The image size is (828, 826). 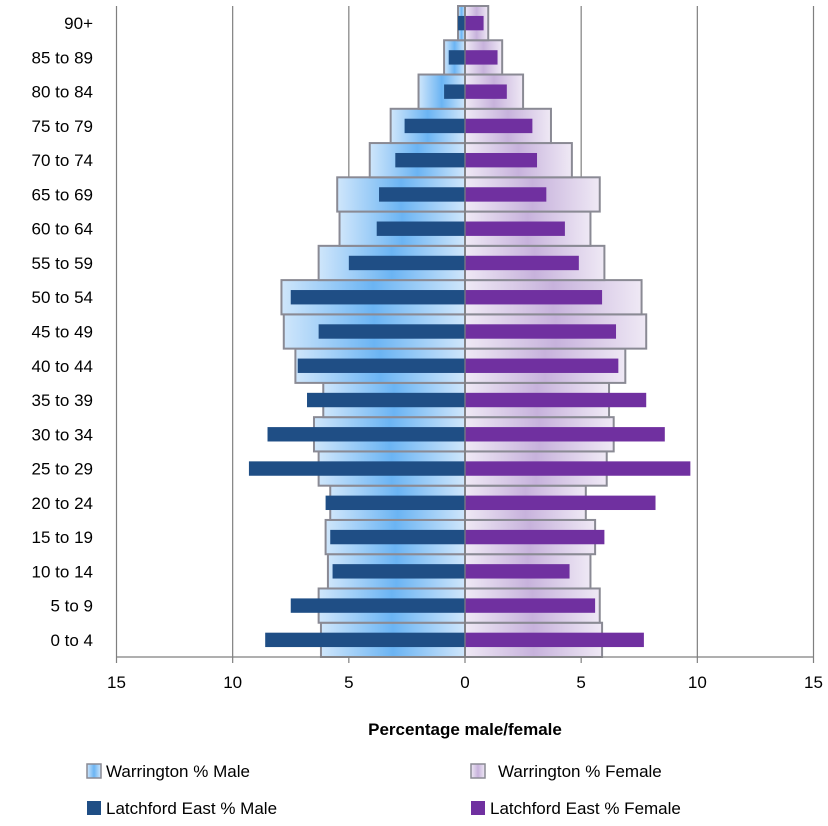 What do you see at coordinates (178, 771) in the screenshot?
I see `legend-label: Warrington % Male` at bounding box center [178, 771].